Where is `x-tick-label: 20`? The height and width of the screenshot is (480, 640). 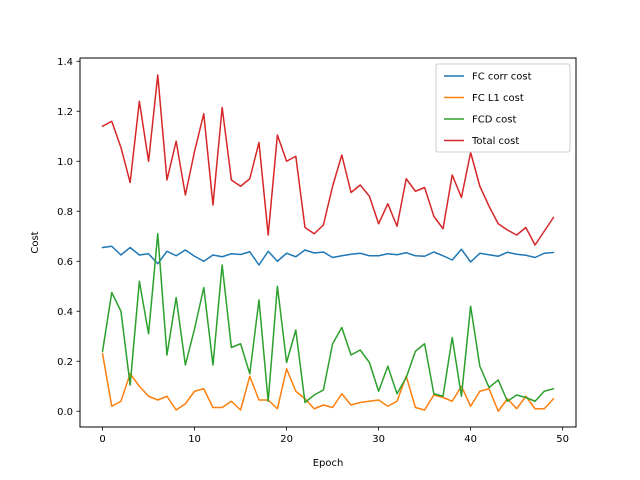
x-tick-label: 20 is located at coordinates (286, 439).